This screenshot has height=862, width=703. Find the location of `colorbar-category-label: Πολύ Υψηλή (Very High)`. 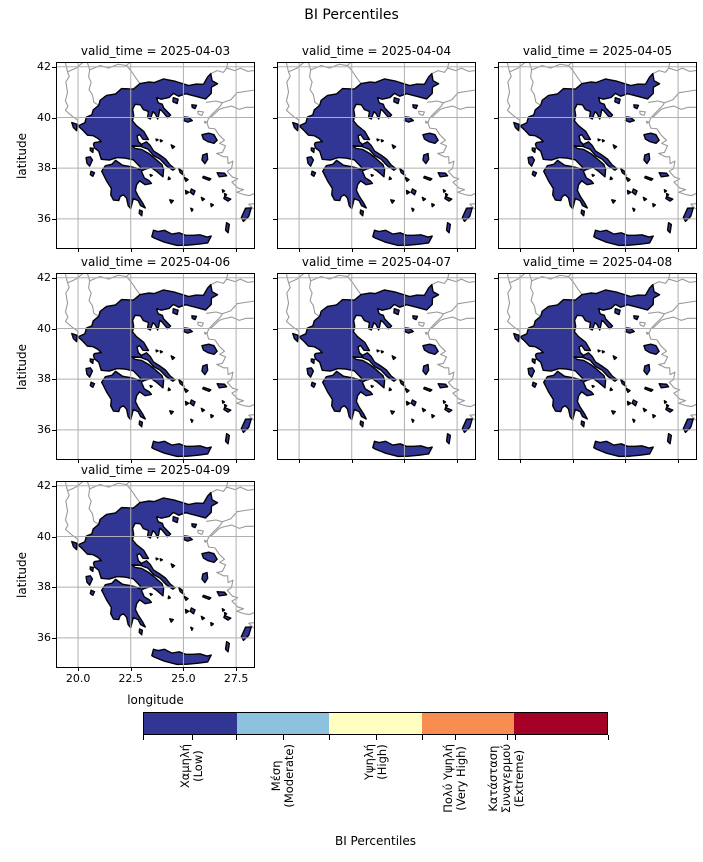

colorbar-category-label: Πολύ Υψηλή (Very High) is located at coordinates (454, 778).